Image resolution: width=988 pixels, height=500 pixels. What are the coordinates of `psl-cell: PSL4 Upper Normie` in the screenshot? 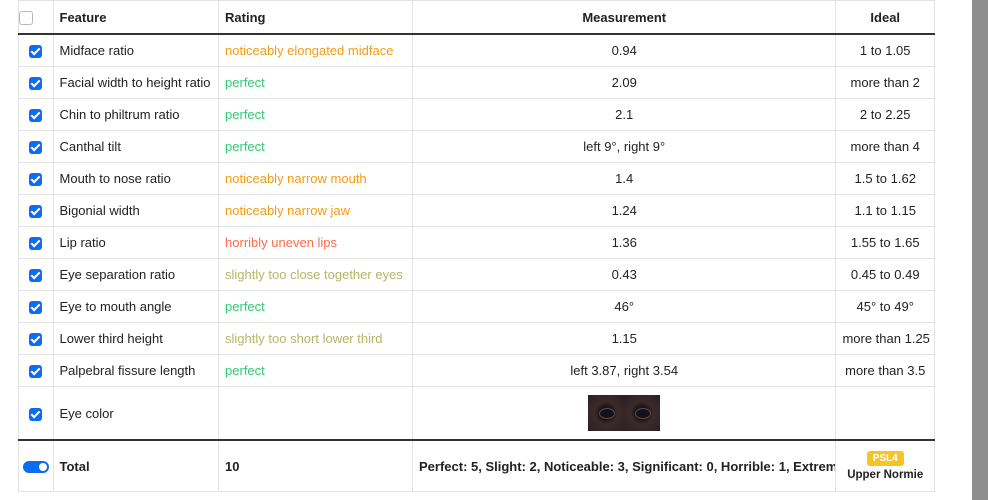 It's located at (885, 465).